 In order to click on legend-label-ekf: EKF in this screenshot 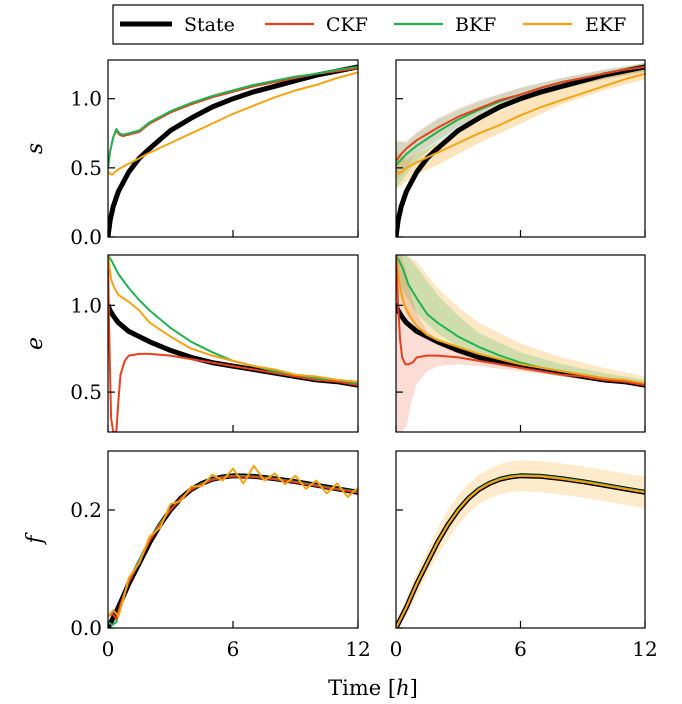, I will do `click(605, 25)`.